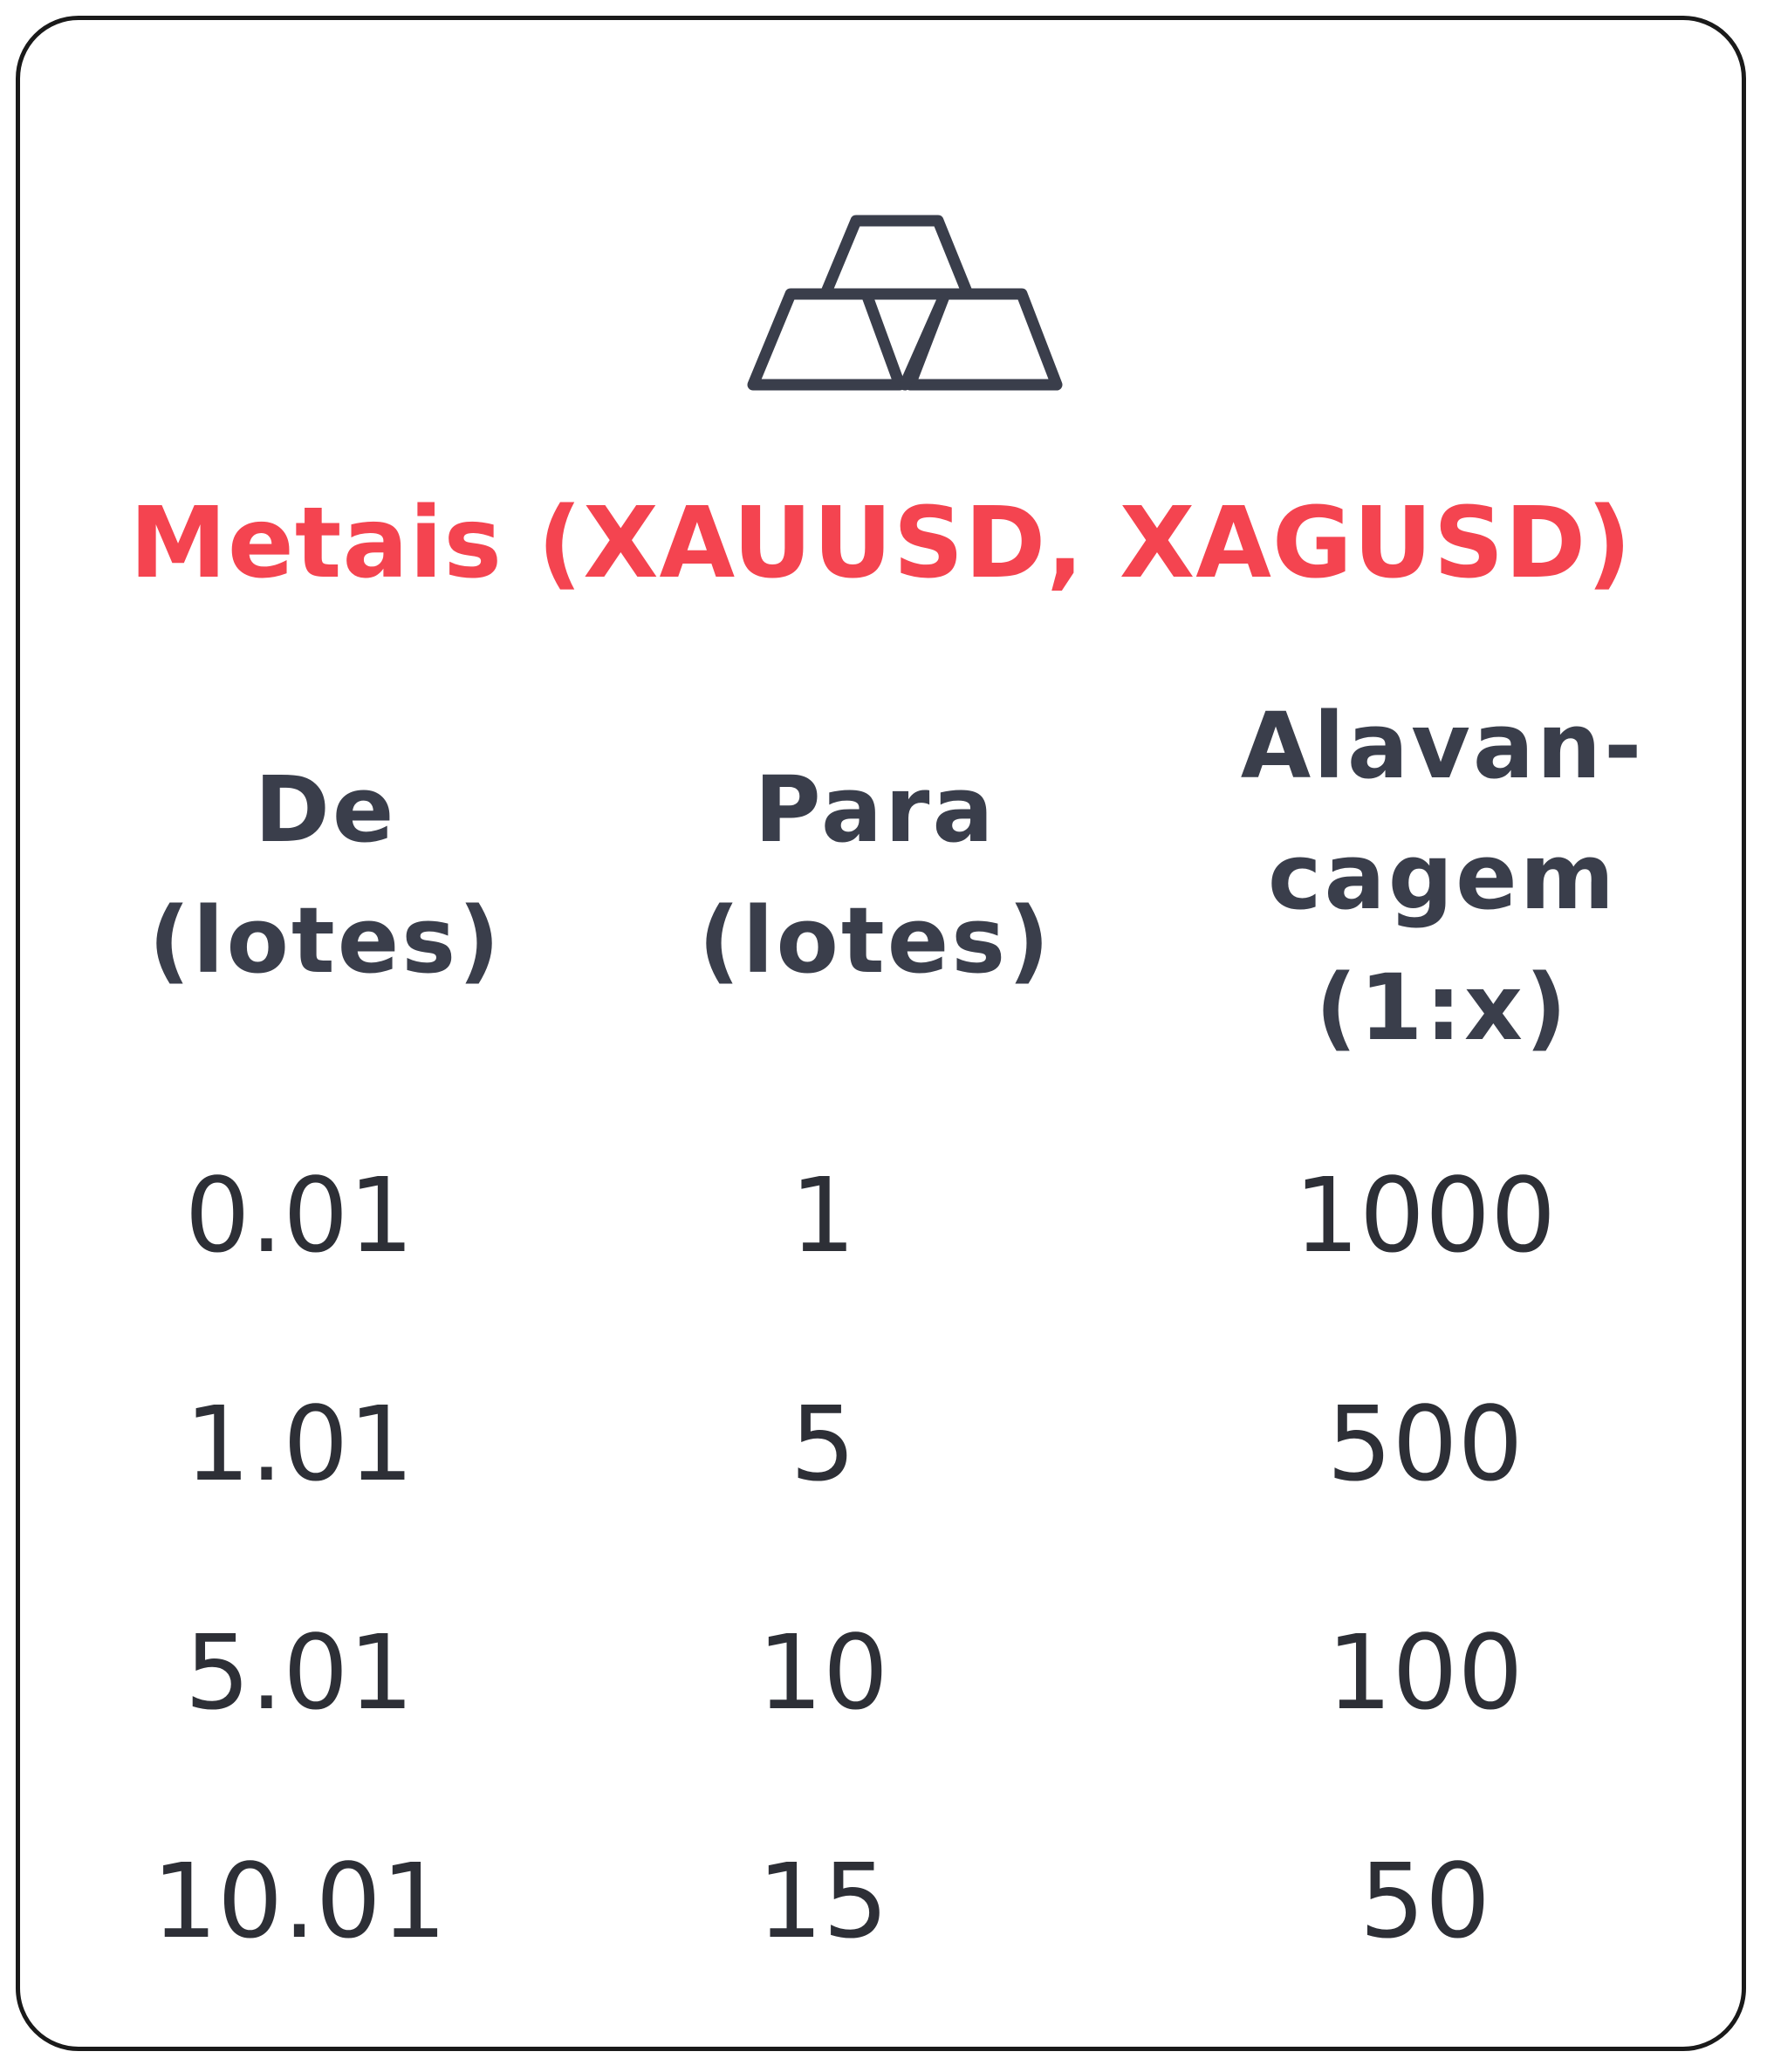 This screenshot has width=1767, height=2072. What do you see at coordinates (325, 940) in the screenshot?
I see `column-header-from-line2: (lotes)` at bounding box center [325, 940].